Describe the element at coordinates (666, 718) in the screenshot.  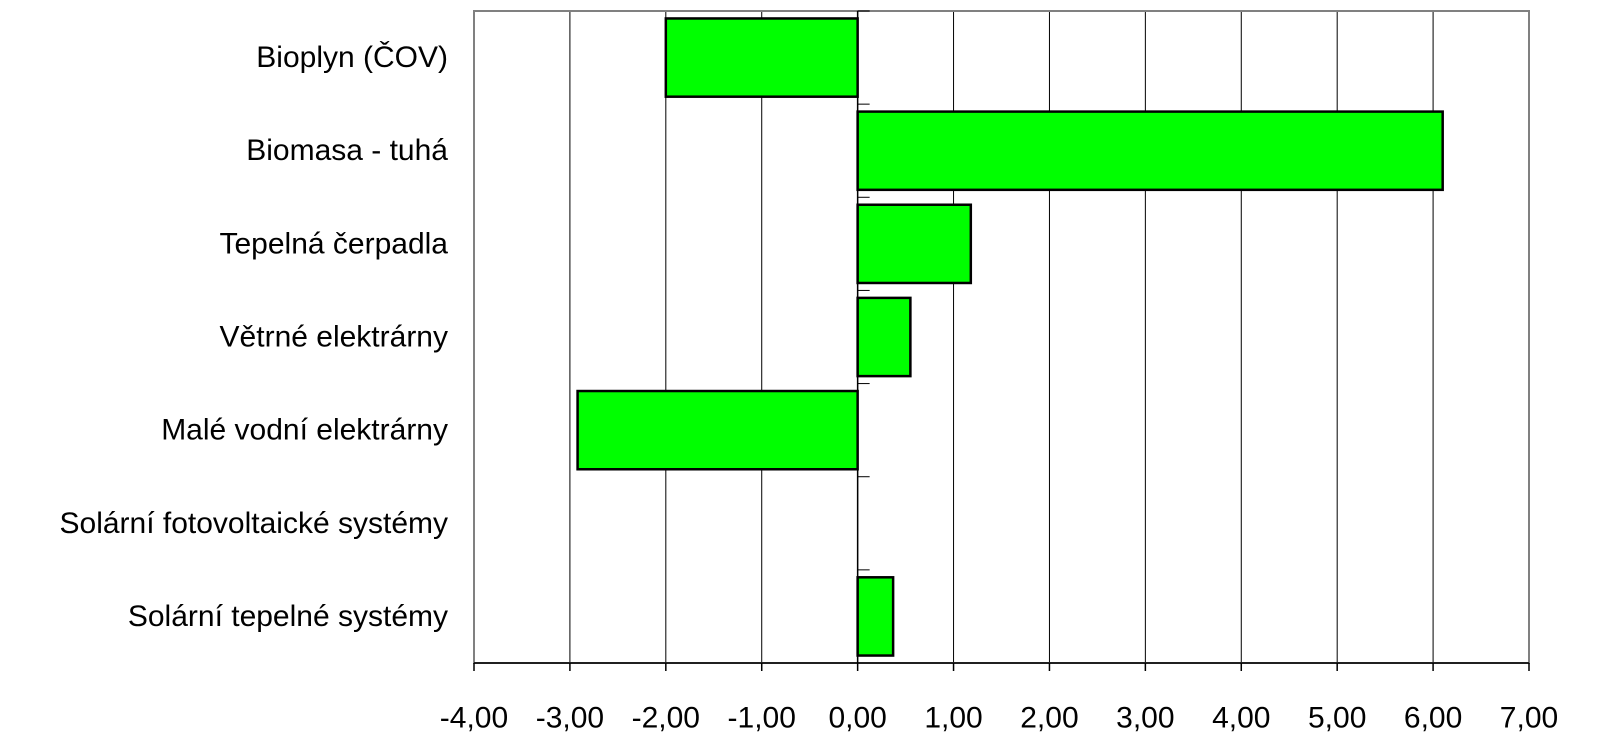
I see `x-tick-label: -2,00` at that location.